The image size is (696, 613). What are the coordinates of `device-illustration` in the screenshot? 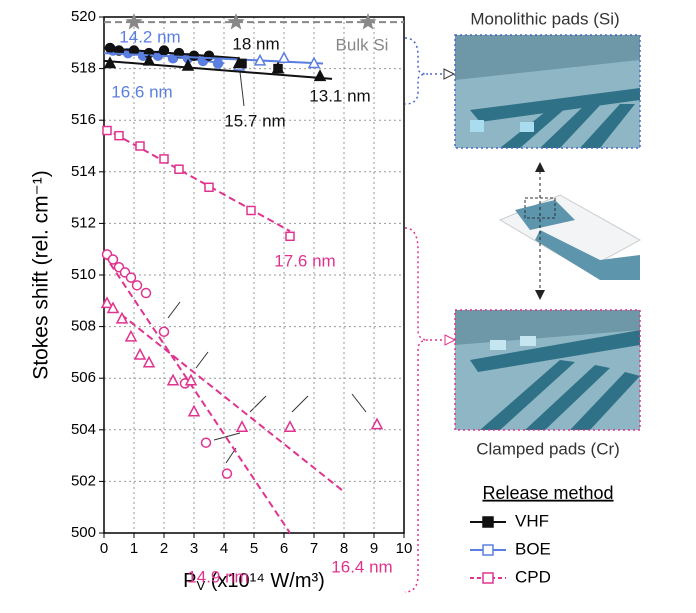 It's located at (570, 231).